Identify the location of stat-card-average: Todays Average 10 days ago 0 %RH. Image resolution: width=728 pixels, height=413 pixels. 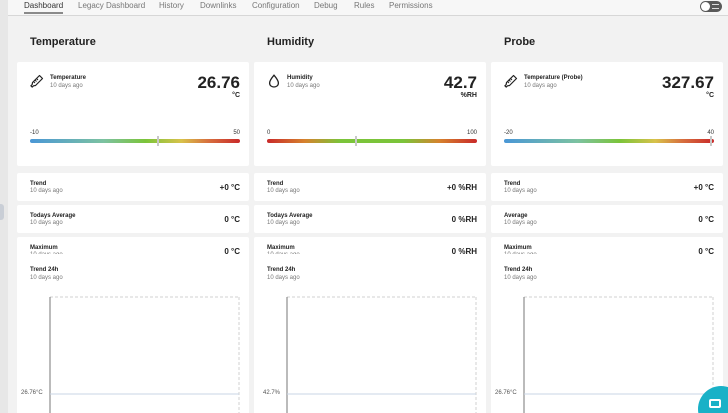
(370, 219).